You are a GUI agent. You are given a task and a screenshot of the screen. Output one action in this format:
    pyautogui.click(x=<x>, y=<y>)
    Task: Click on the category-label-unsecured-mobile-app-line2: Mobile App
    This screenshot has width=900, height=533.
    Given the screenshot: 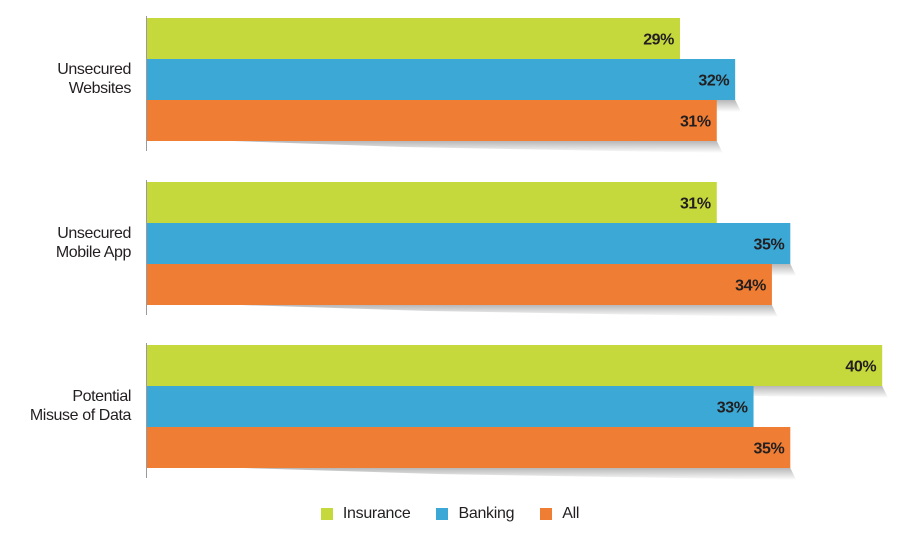 What is the action you would take?
    pyautogui.click(x=94, y=252)
    